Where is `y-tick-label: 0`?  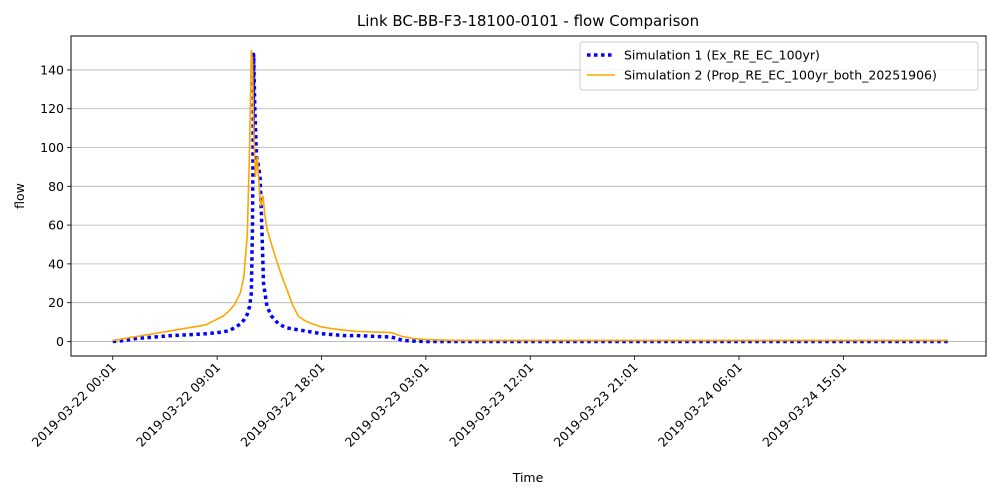 y-tick-label: 0 is located at coordinates (60, 341).